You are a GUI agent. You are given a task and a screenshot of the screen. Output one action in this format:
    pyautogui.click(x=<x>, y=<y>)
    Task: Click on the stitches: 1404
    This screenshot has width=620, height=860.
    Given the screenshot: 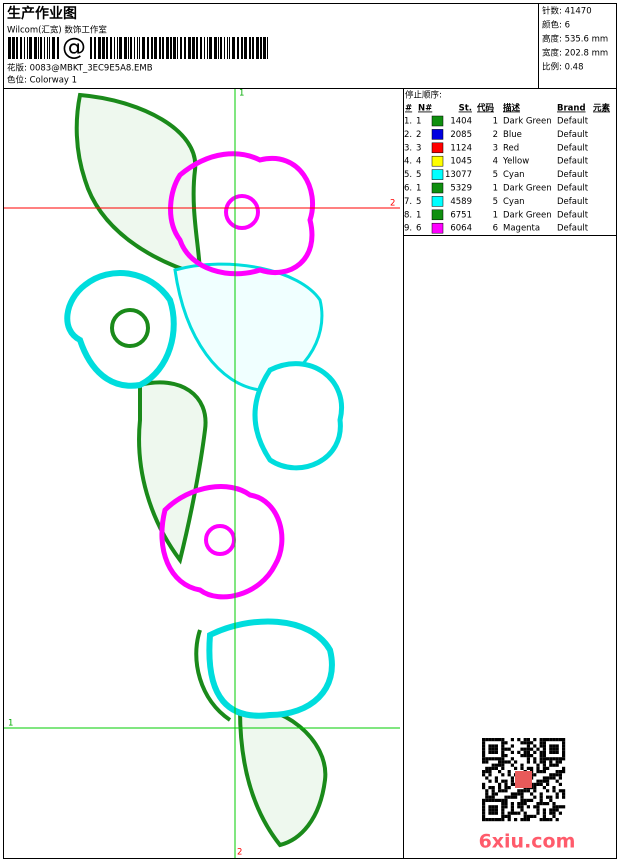 What is the action you would take?
    pyautogui.click(x=461, y=122)
    